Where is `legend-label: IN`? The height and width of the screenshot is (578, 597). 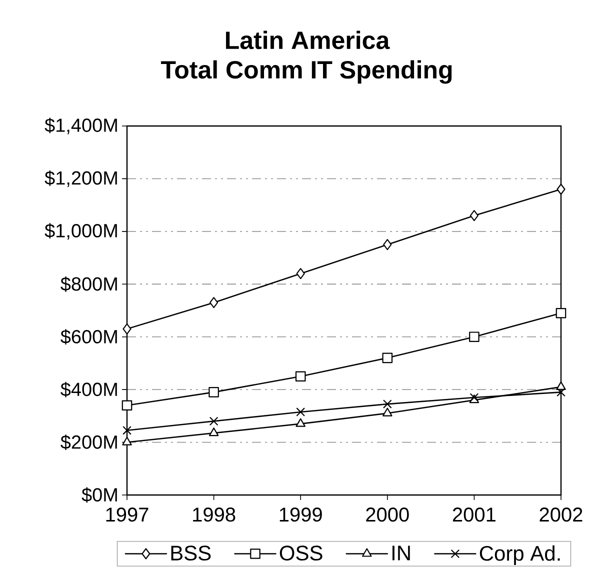 legend-label: IN is located at coordinates (401, 553).